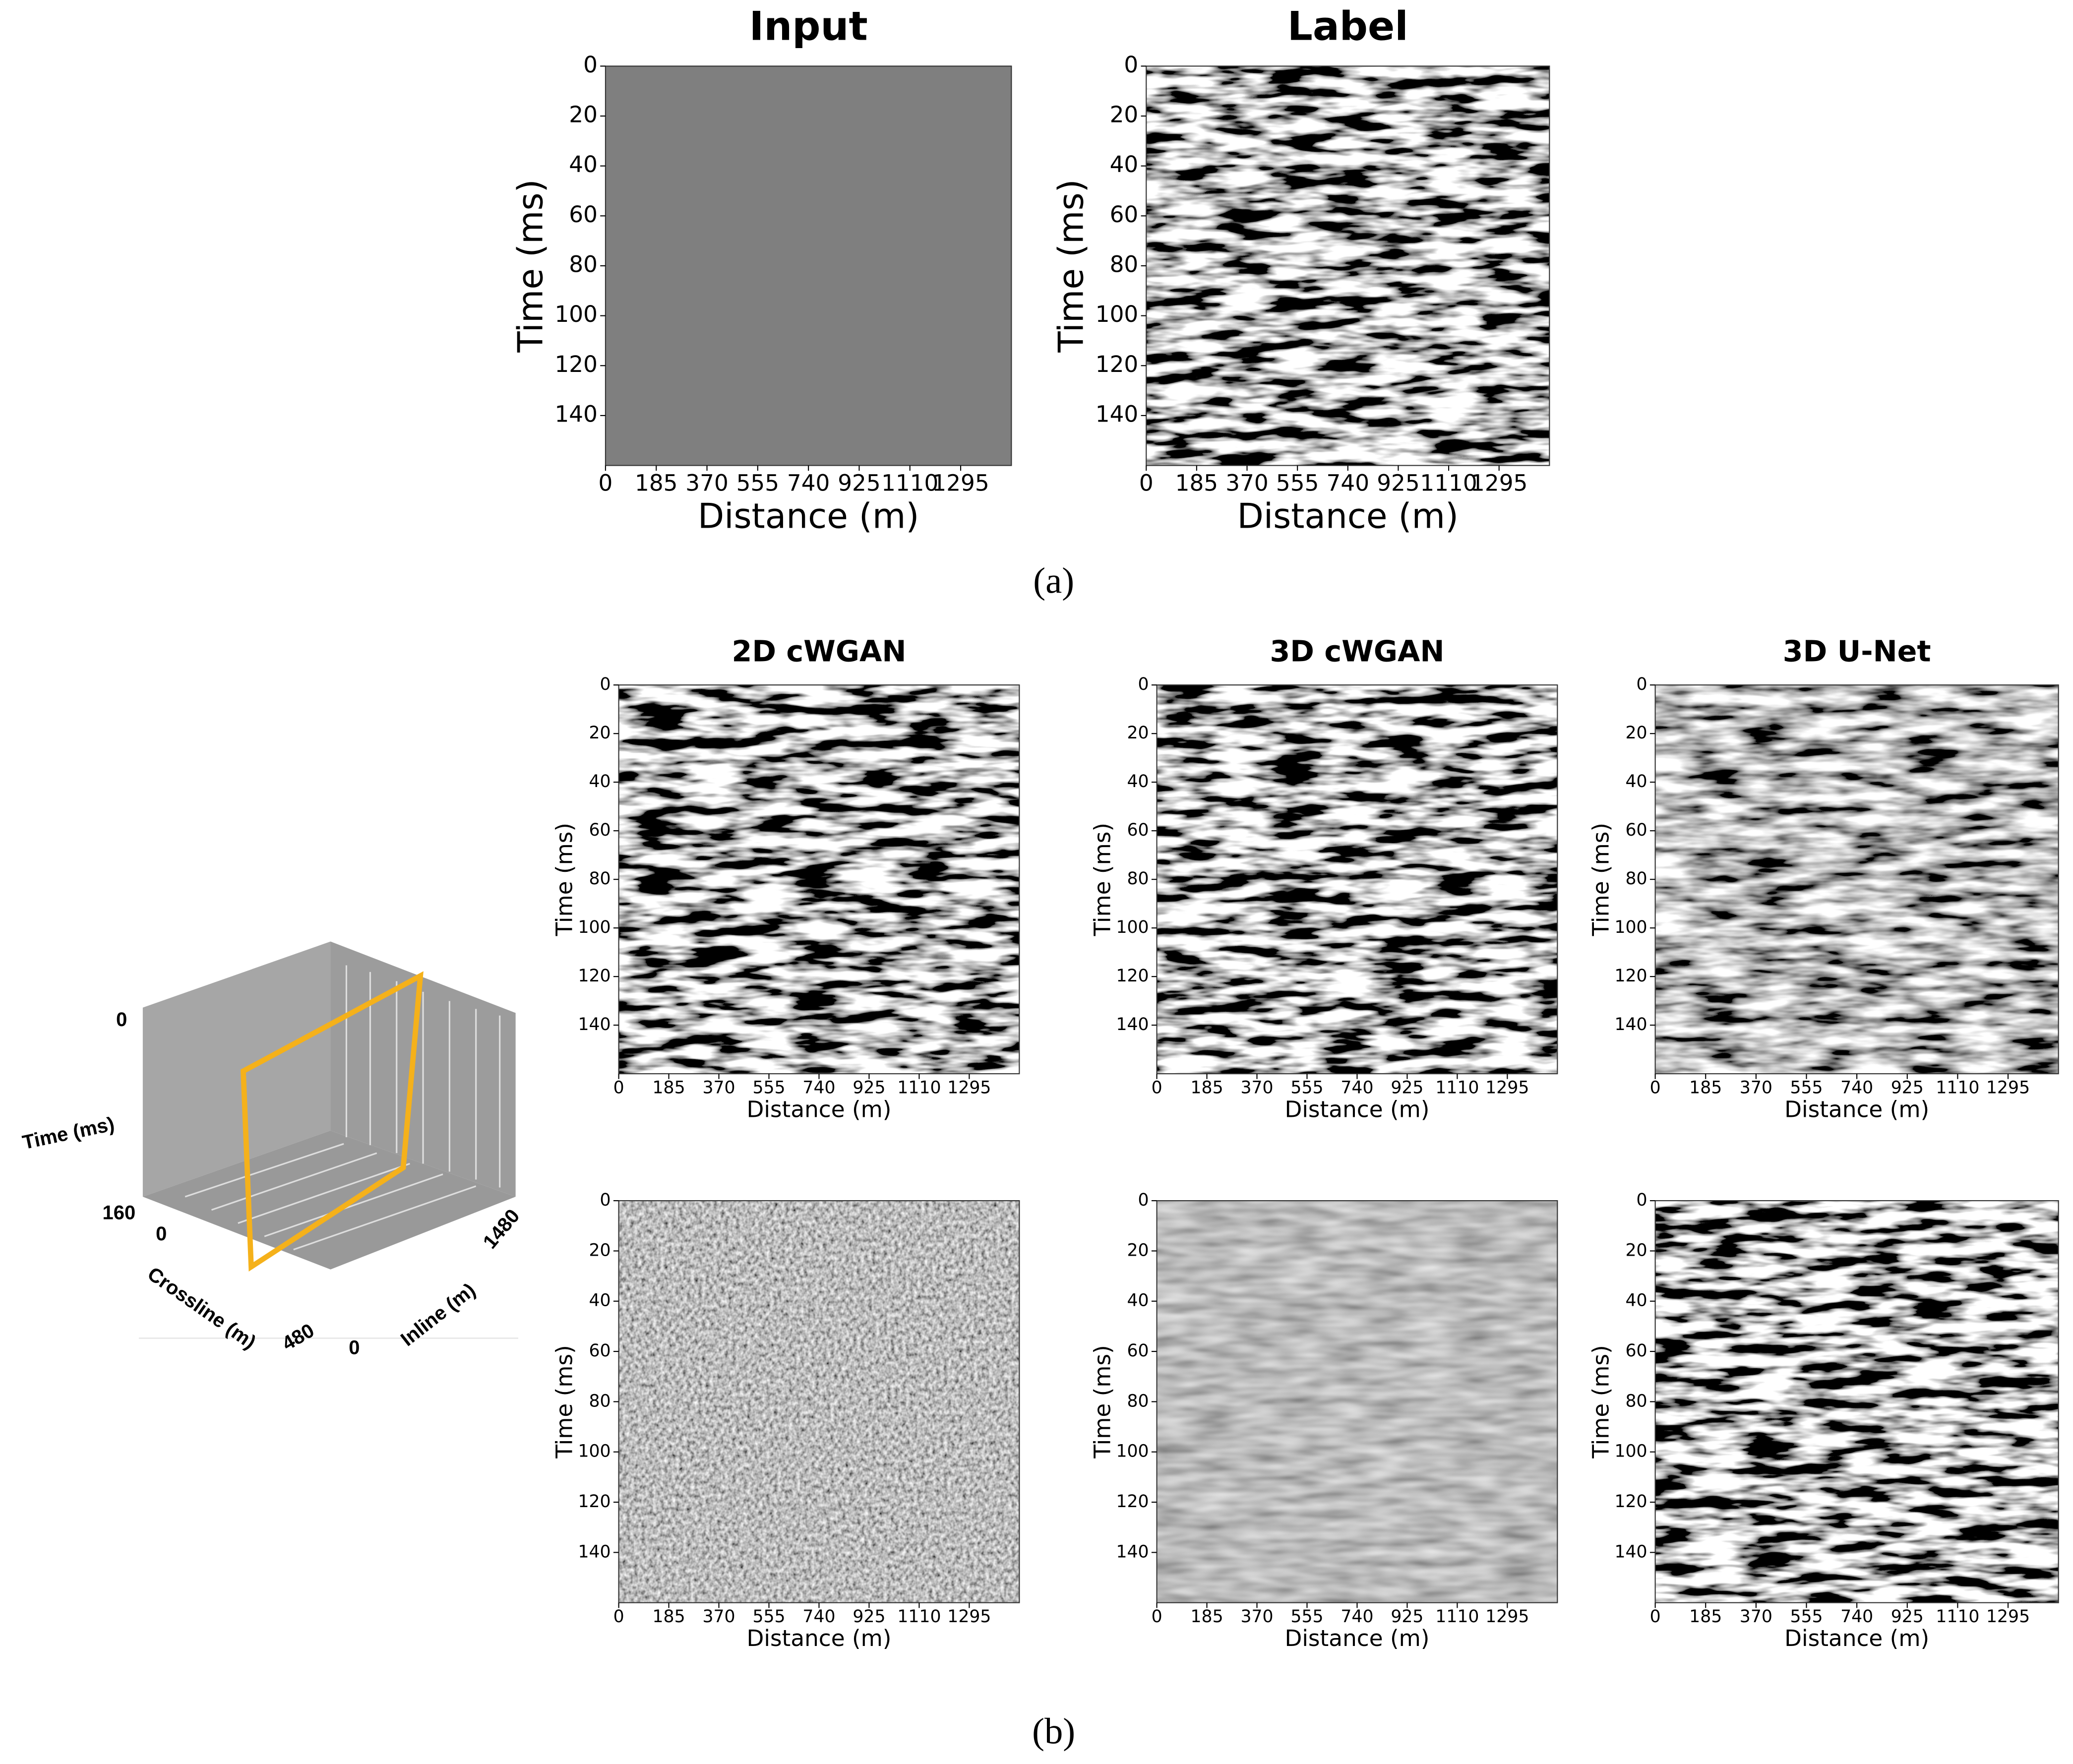  Describe the element at coordinates (1857, 651) in the screenshot. I see `panel-title: 3D U-Net` at that location.